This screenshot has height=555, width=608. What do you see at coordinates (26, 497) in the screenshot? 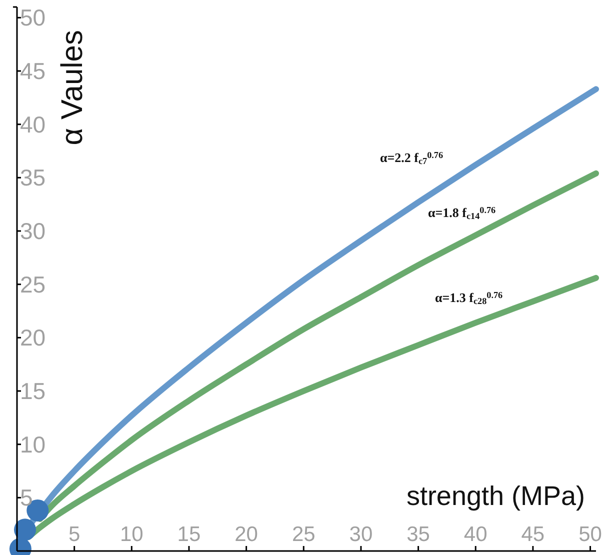
I see `y-tick-label: 5` at bounding box center [26, 497].